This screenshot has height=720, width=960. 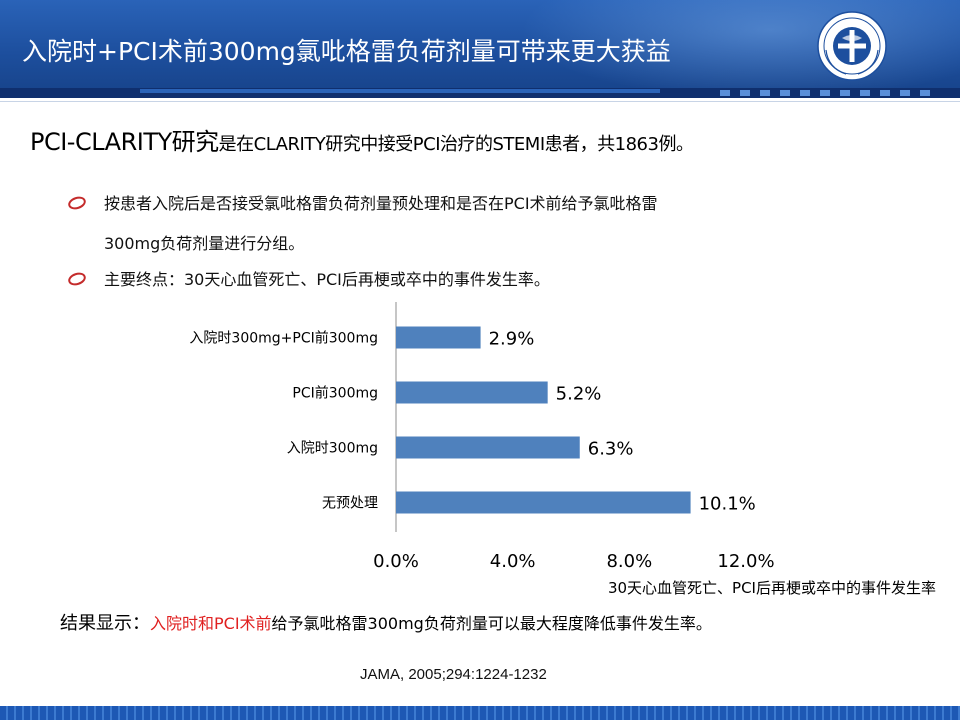 What do you see at coordinates (105, 623) in the screenshot?
I see `conclusion-lead: 结果显示：` at bounding box center [105, 623].